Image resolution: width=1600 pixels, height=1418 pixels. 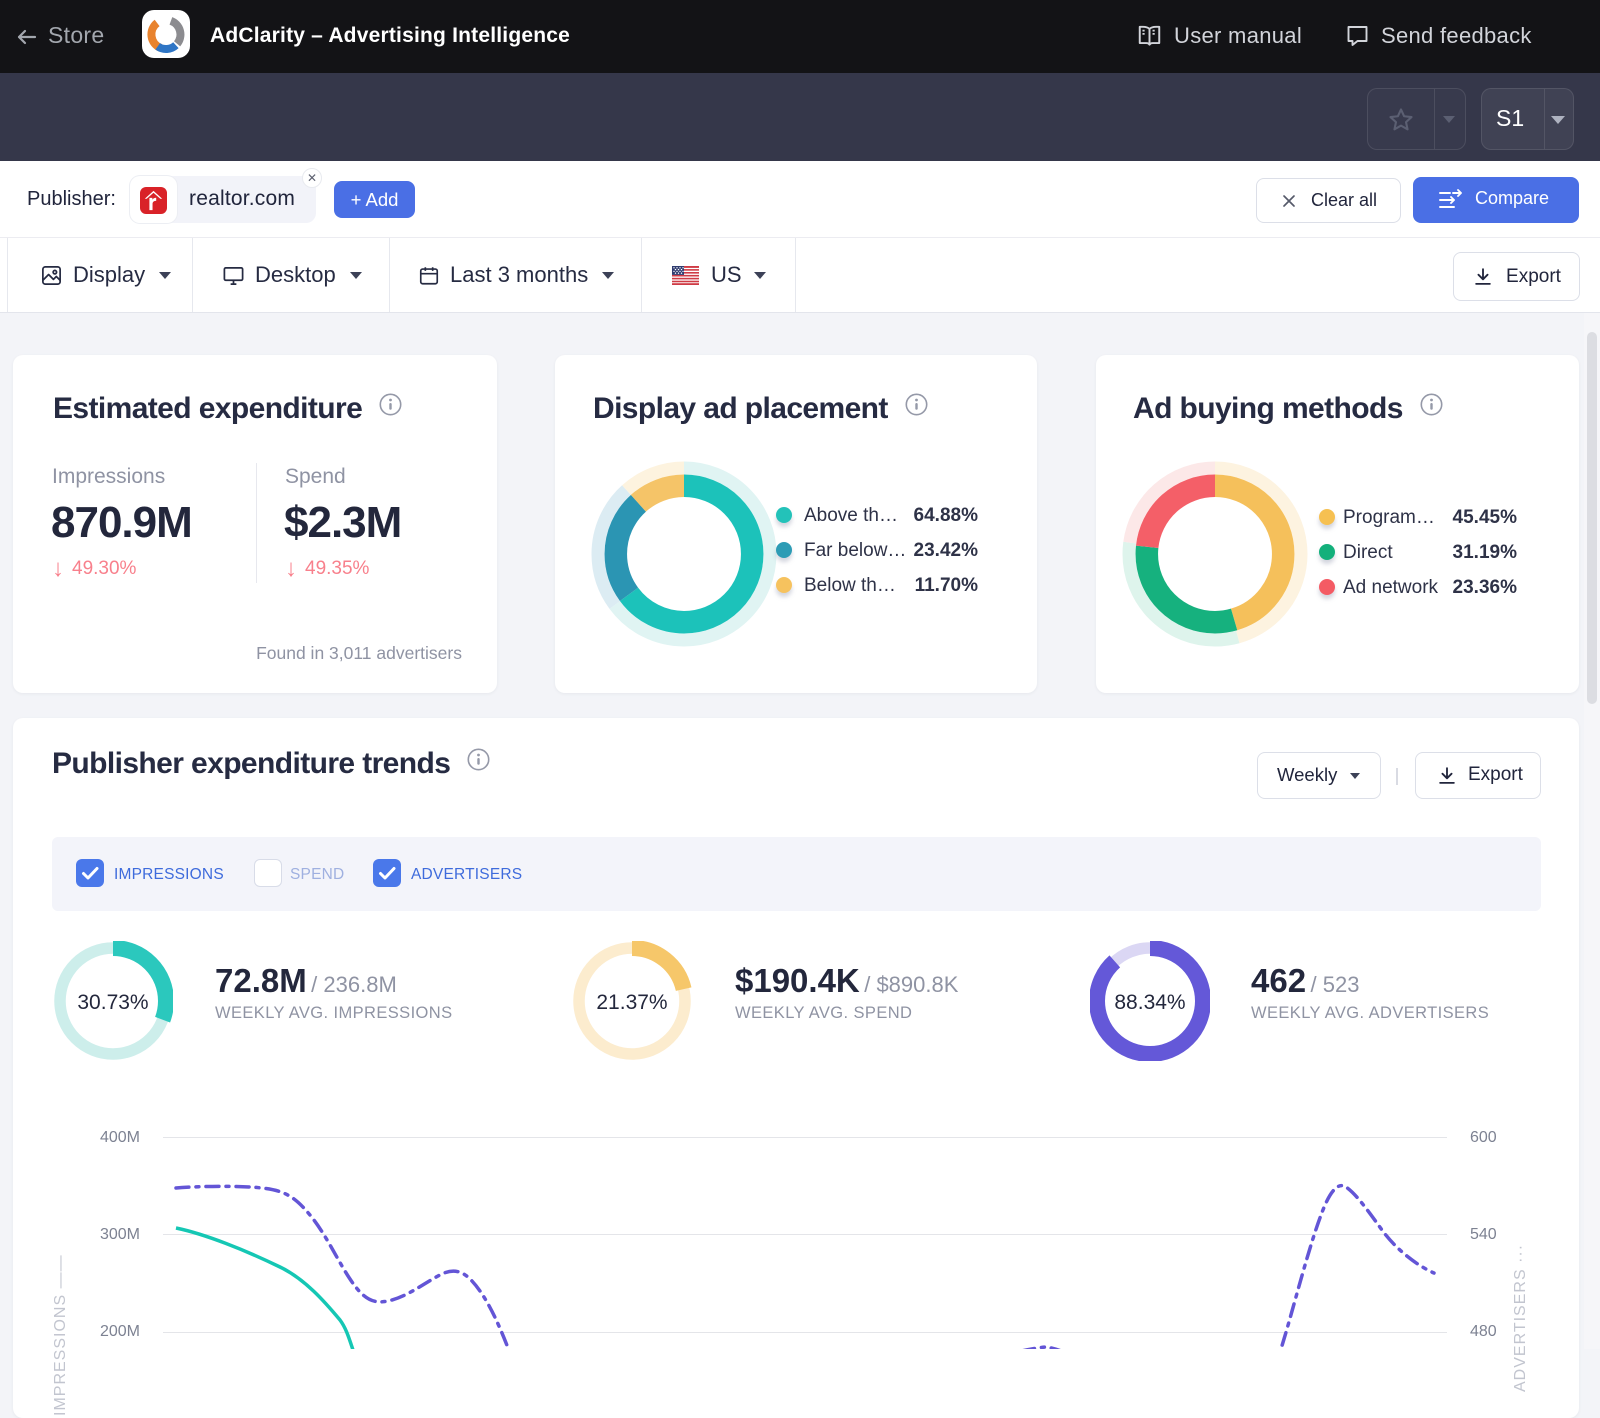 What do you see at coordinates (112, 1002) in the screenshot?
I see `svg-text: 30.73%` at bounding box center [112, 1002].